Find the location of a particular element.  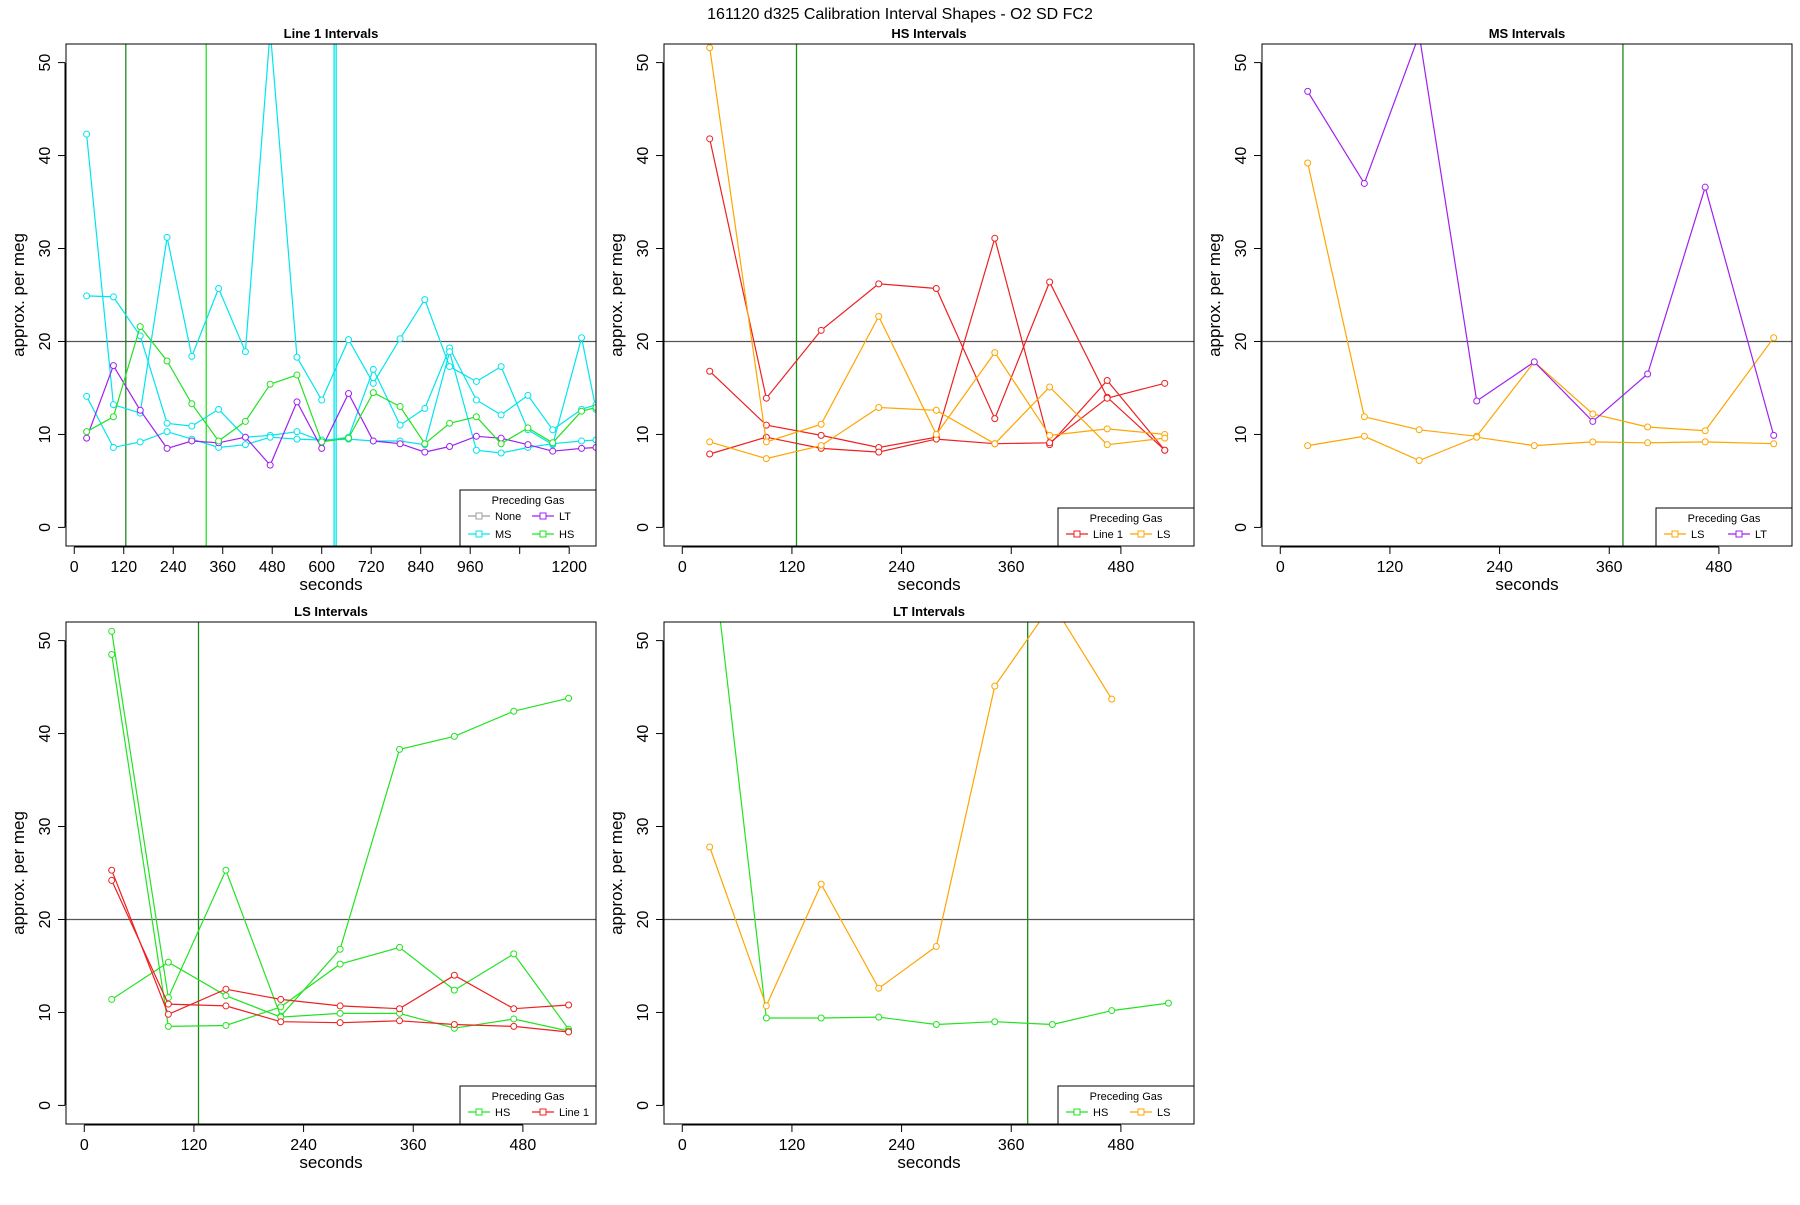

legend-entry: Line 1 is located at coordinates (1108, 535).